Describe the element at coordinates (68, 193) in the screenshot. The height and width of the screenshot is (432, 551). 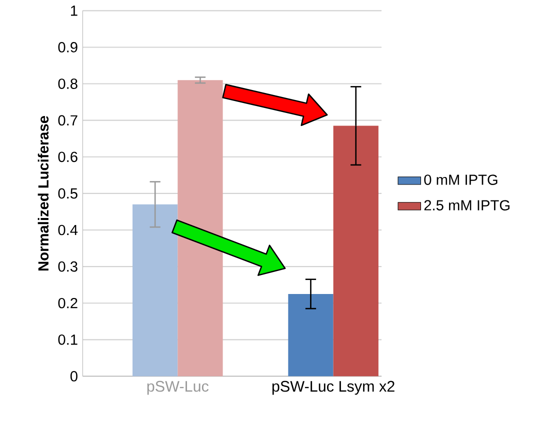
I see `y-tick-label: 0.5` at that location.